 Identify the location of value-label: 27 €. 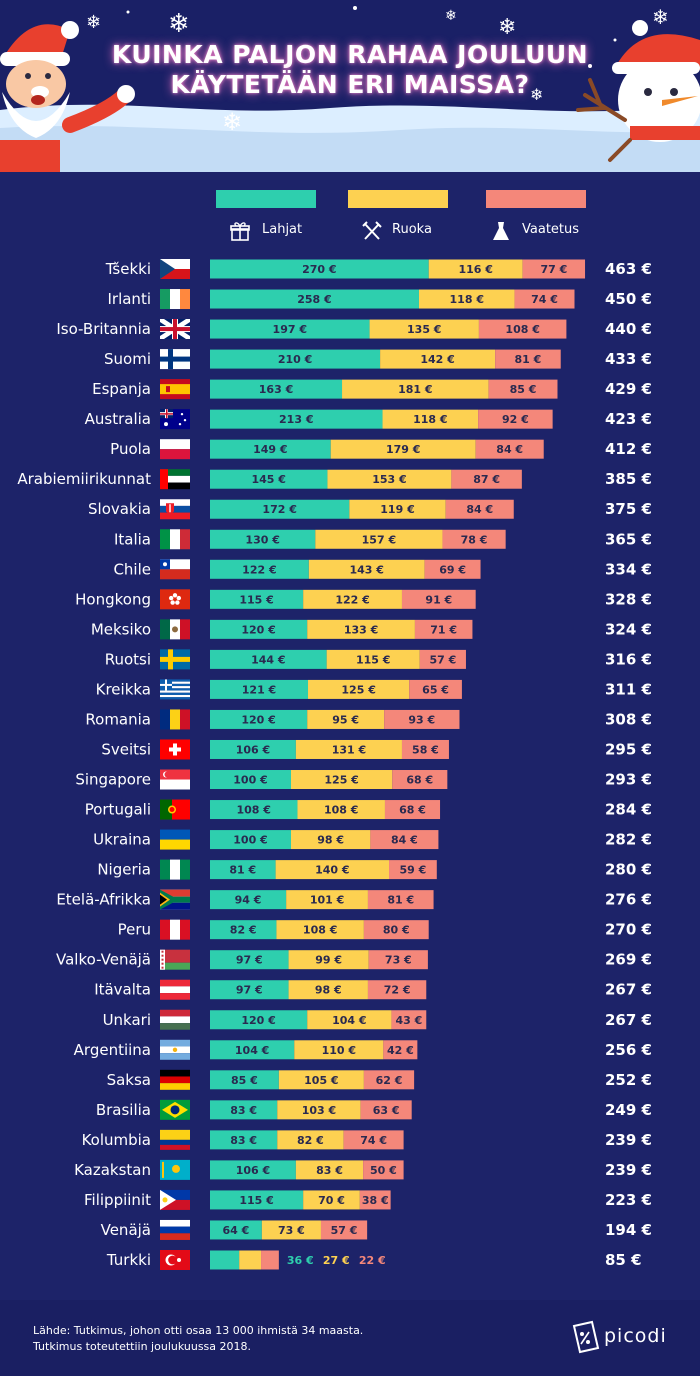
(336, 1260).